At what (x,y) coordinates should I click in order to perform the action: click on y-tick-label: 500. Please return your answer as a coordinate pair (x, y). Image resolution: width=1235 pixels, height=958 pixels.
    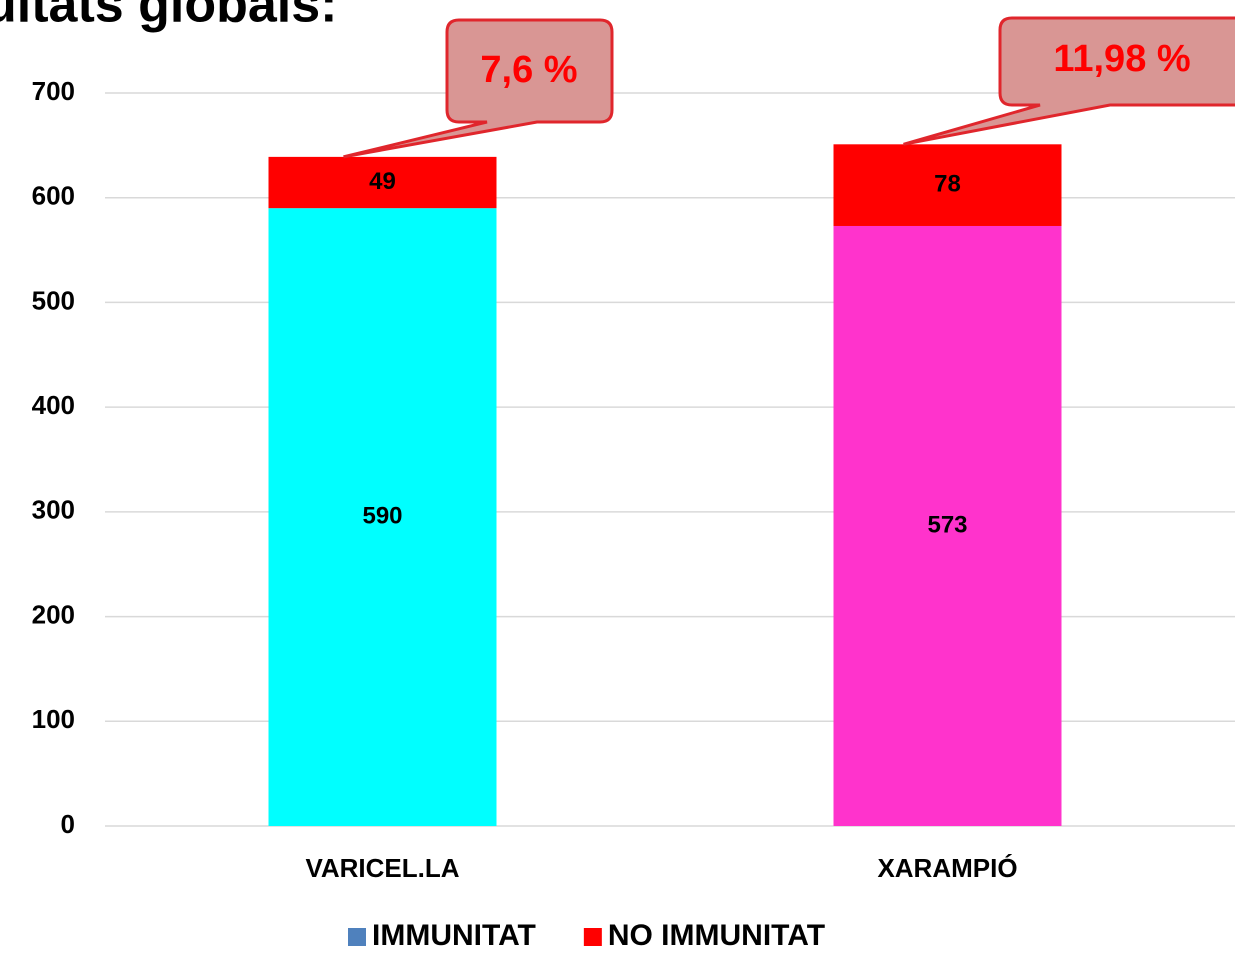
    Looking at the image, I should click on (53, 300).